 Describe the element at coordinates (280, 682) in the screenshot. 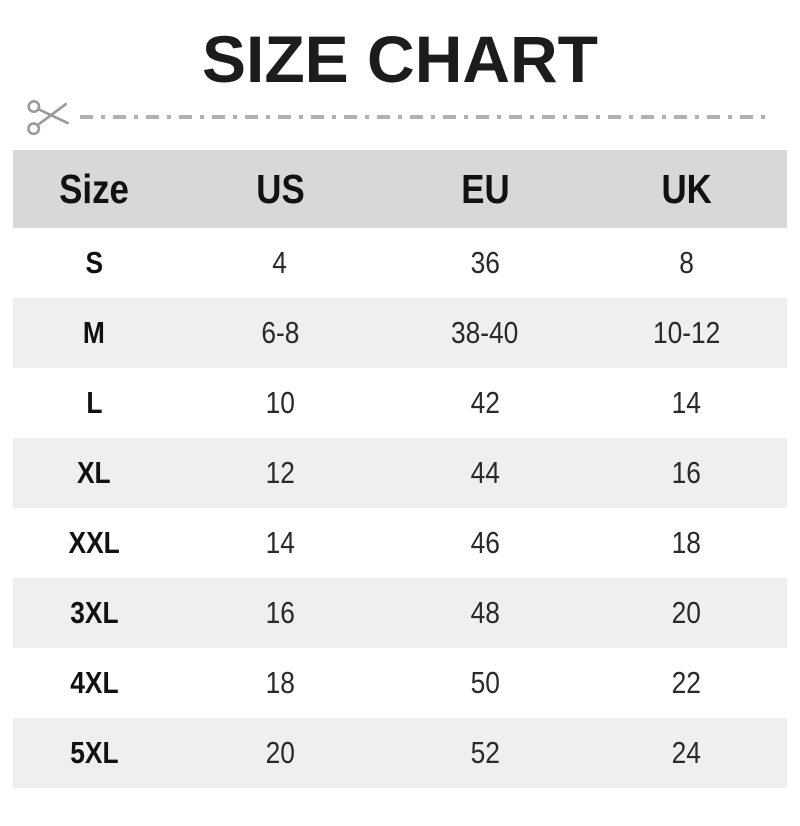

I see `table-cell-us: 18` at that location.